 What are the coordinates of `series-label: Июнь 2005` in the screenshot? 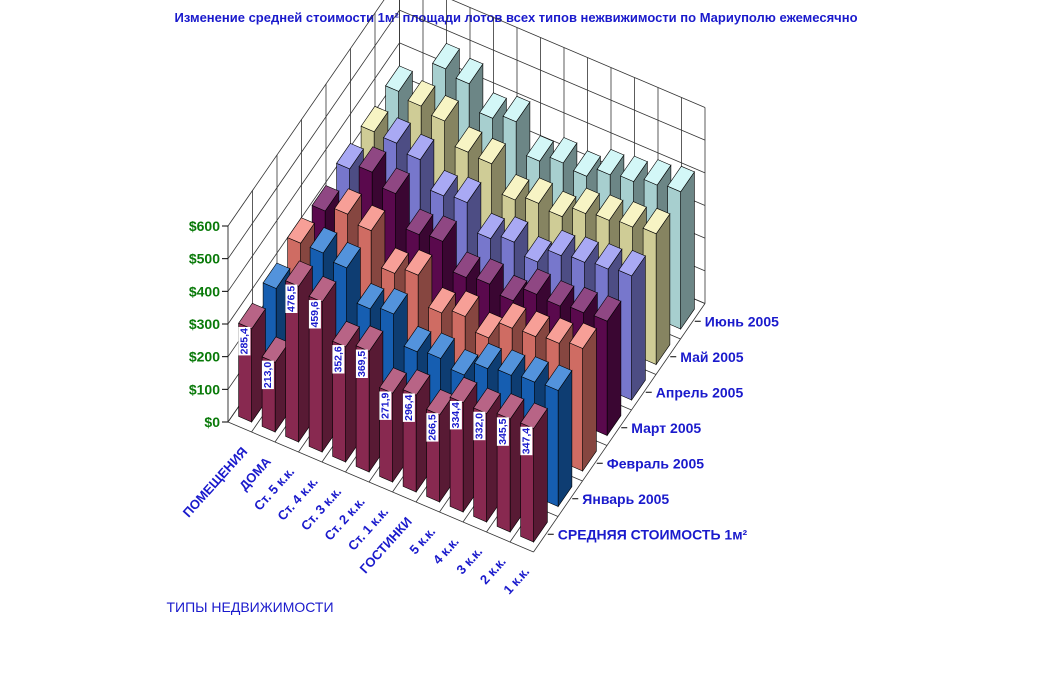 It's located at (742, 321).